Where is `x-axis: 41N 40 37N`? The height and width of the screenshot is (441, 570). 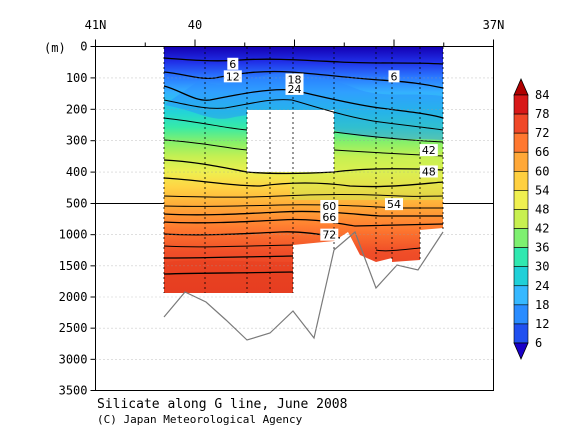 x-axis: 41N 40 37N is located at coordinates (295, 32).